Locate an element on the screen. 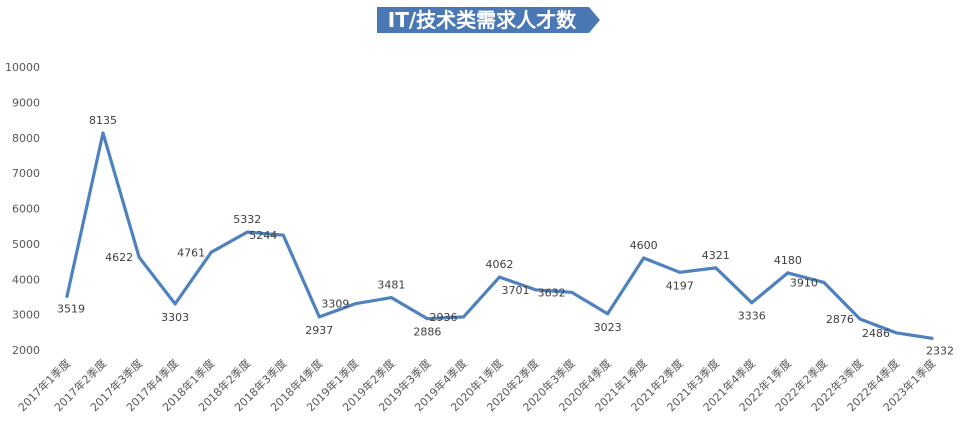 This screenshot has width=970, height=428. data-label: 4062 is located at coordinates (500, 264).